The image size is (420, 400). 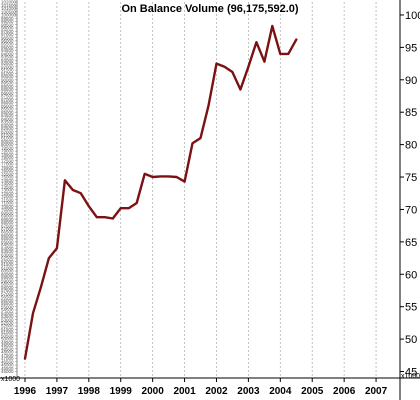 I want to click on left-axis-tick-label: 52500, so click(x=7, y=322).